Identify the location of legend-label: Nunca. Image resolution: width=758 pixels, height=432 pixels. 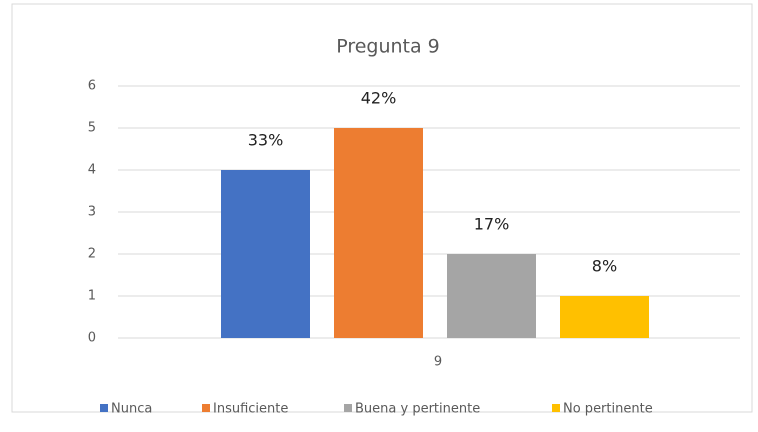
(131, 409).